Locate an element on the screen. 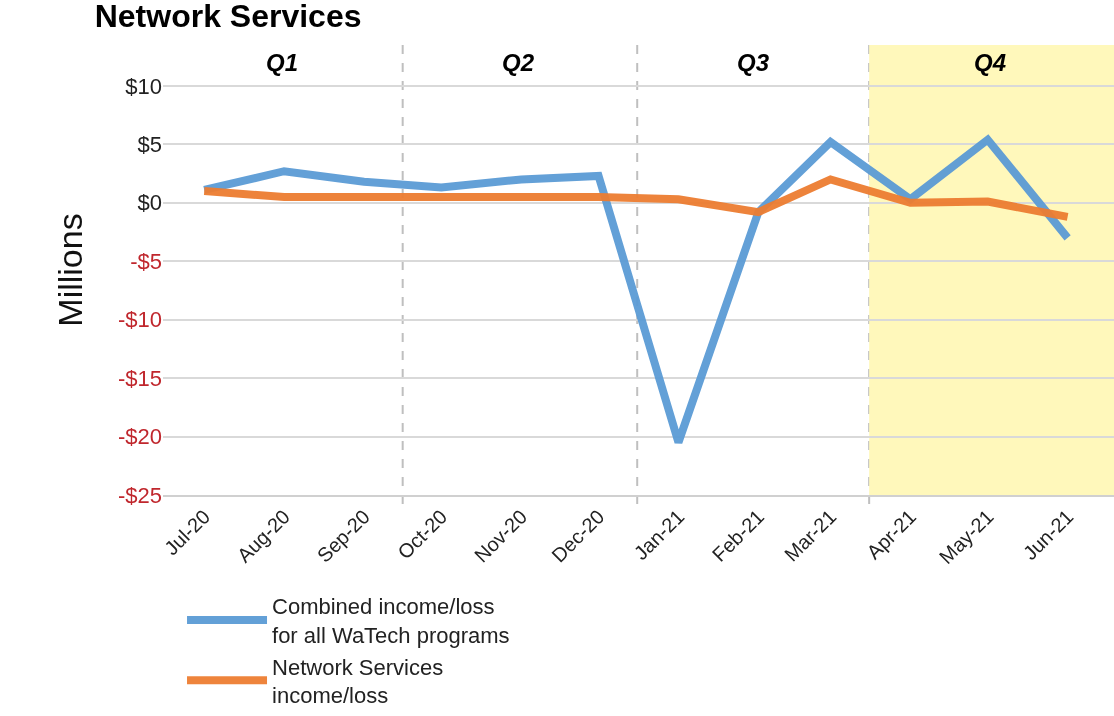 The height and width of the screenshot is (716, 1114). y-tick-label: $5 is located at coordinates (149, 145).